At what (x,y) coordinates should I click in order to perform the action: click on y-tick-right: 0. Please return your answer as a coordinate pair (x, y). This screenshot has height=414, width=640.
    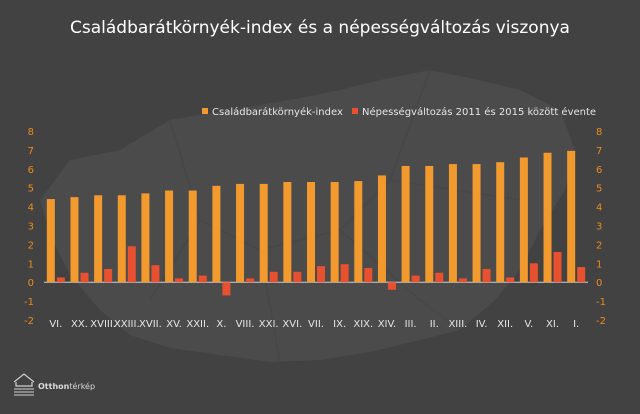
    Looking at the image, I should click on (599, 283).